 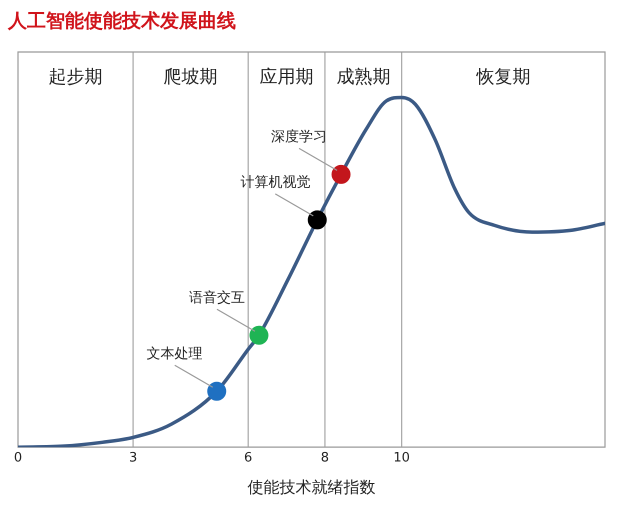 I want to click on x-tick-label: 3, so click(x=133, y=458).